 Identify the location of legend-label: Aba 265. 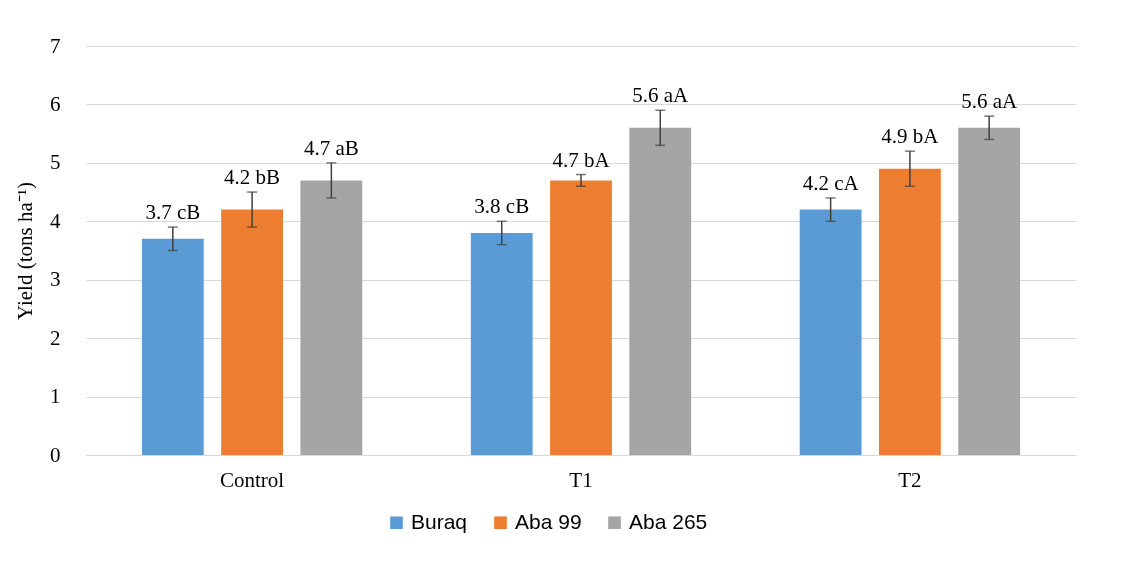
(668, 521).